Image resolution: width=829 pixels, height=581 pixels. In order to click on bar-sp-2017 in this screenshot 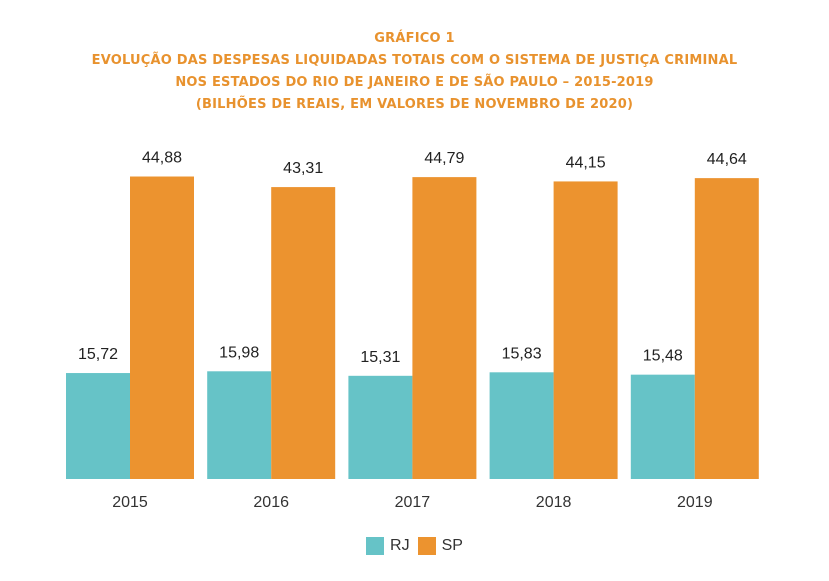, I will do `click(444, 328)`.